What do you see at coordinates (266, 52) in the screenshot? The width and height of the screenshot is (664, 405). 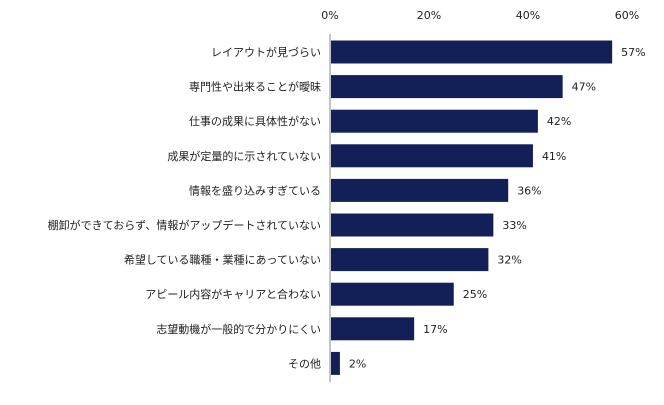 I see `category-label: レイアウトが見づらい` at bounding box center [266, 52].